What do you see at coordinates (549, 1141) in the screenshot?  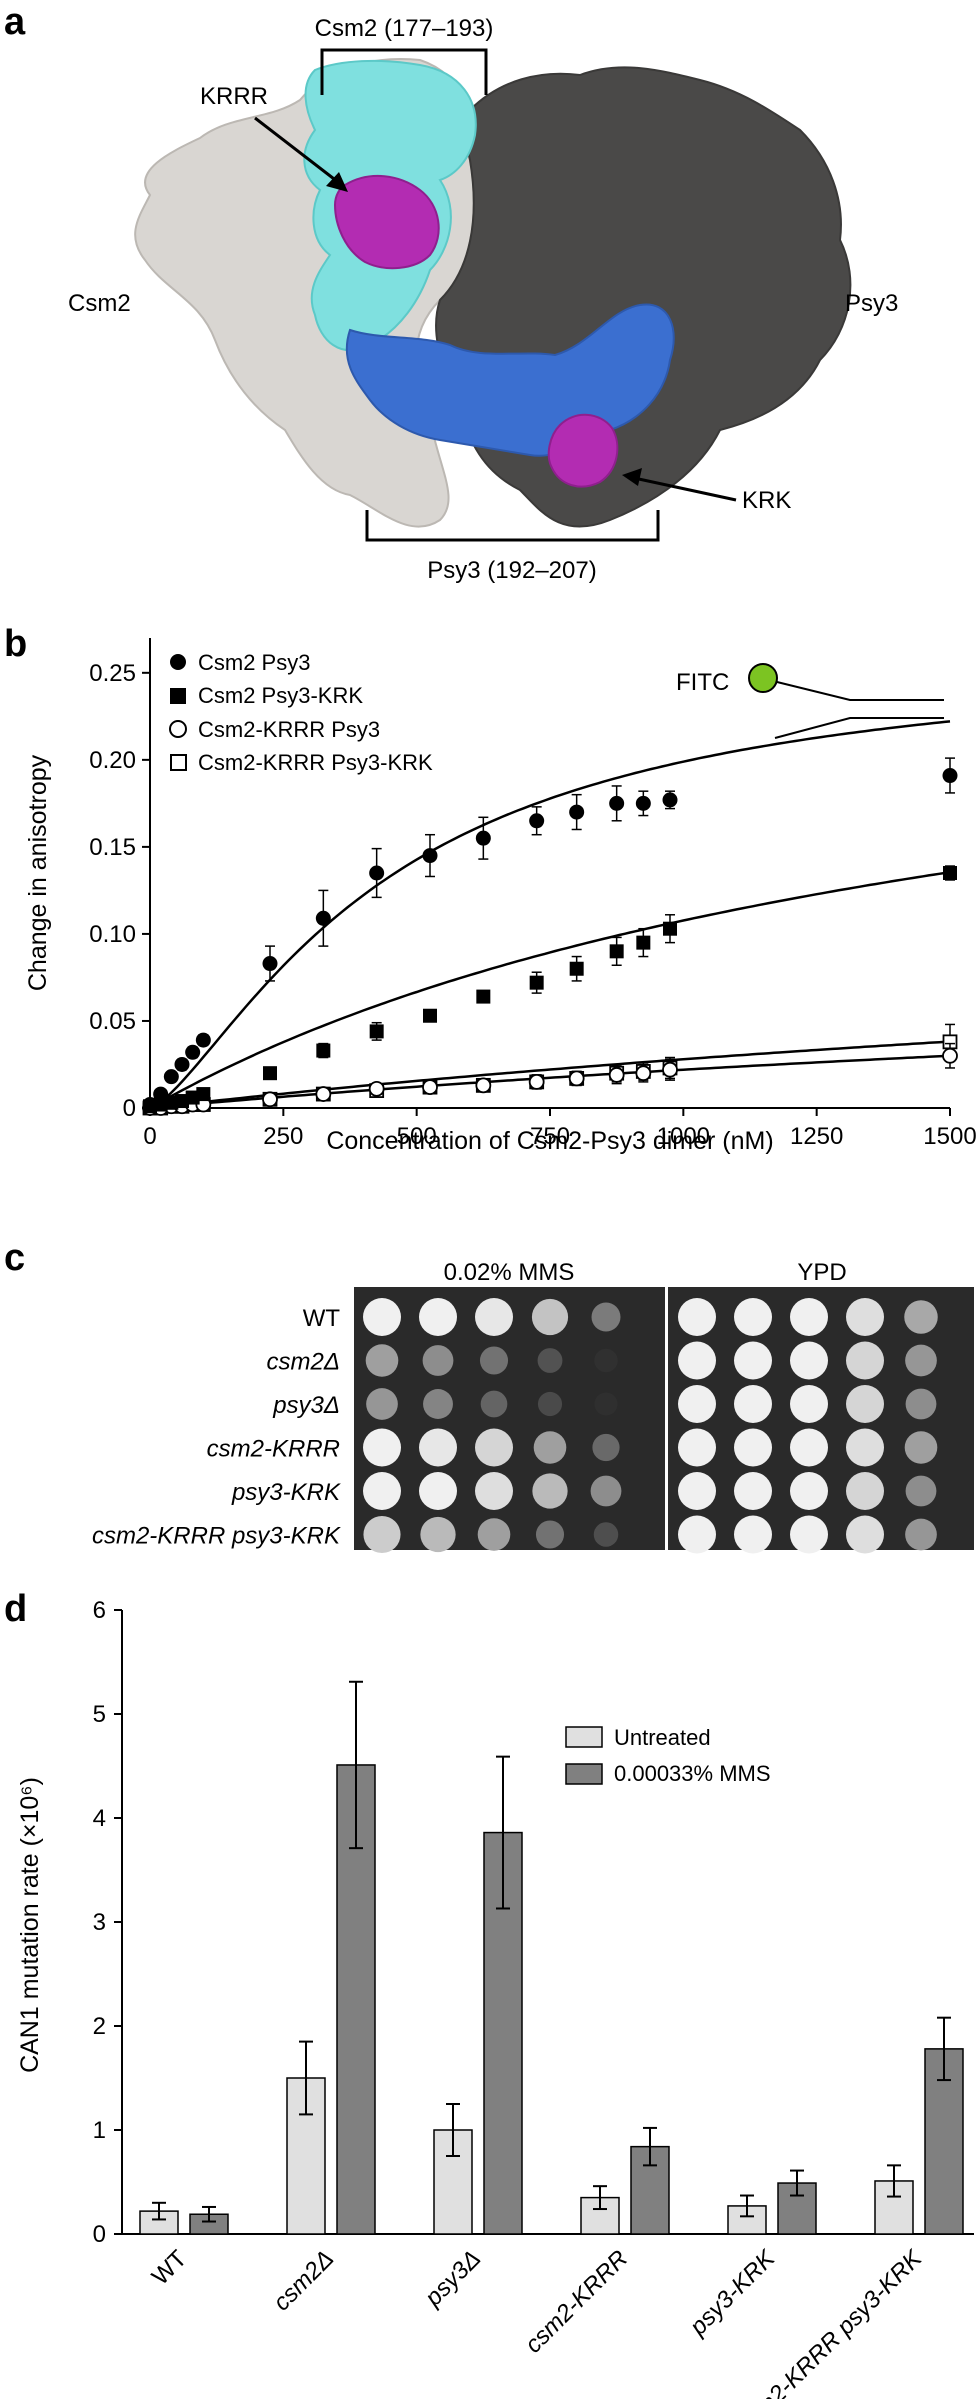 I see `b-x-axis-title: Concentration of Csm2-Psy3 dimer (nM)` at bounding box center [549, 1141].